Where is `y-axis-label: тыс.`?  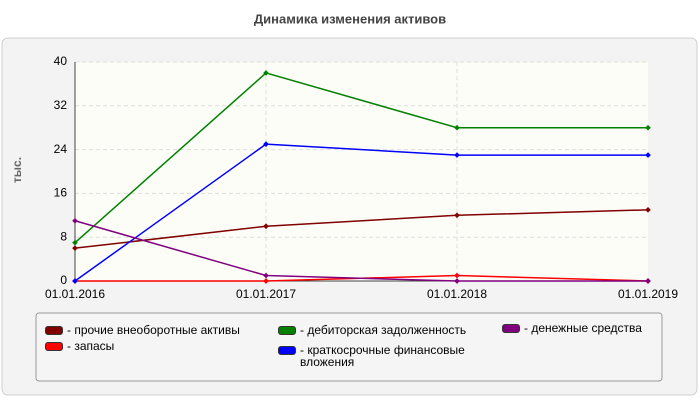 y-axis-label: тыс. is located at coordinates (17, 170).